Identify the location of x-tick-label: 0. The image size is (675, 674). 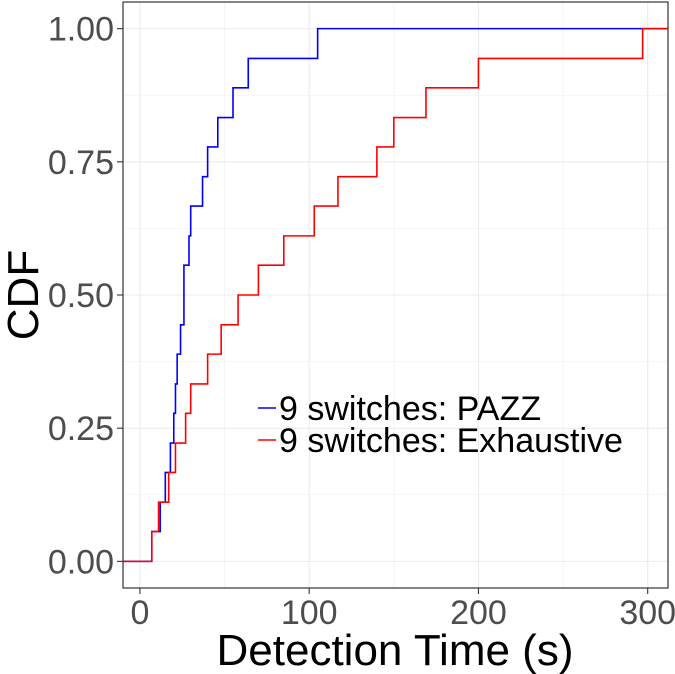
(139, 613).